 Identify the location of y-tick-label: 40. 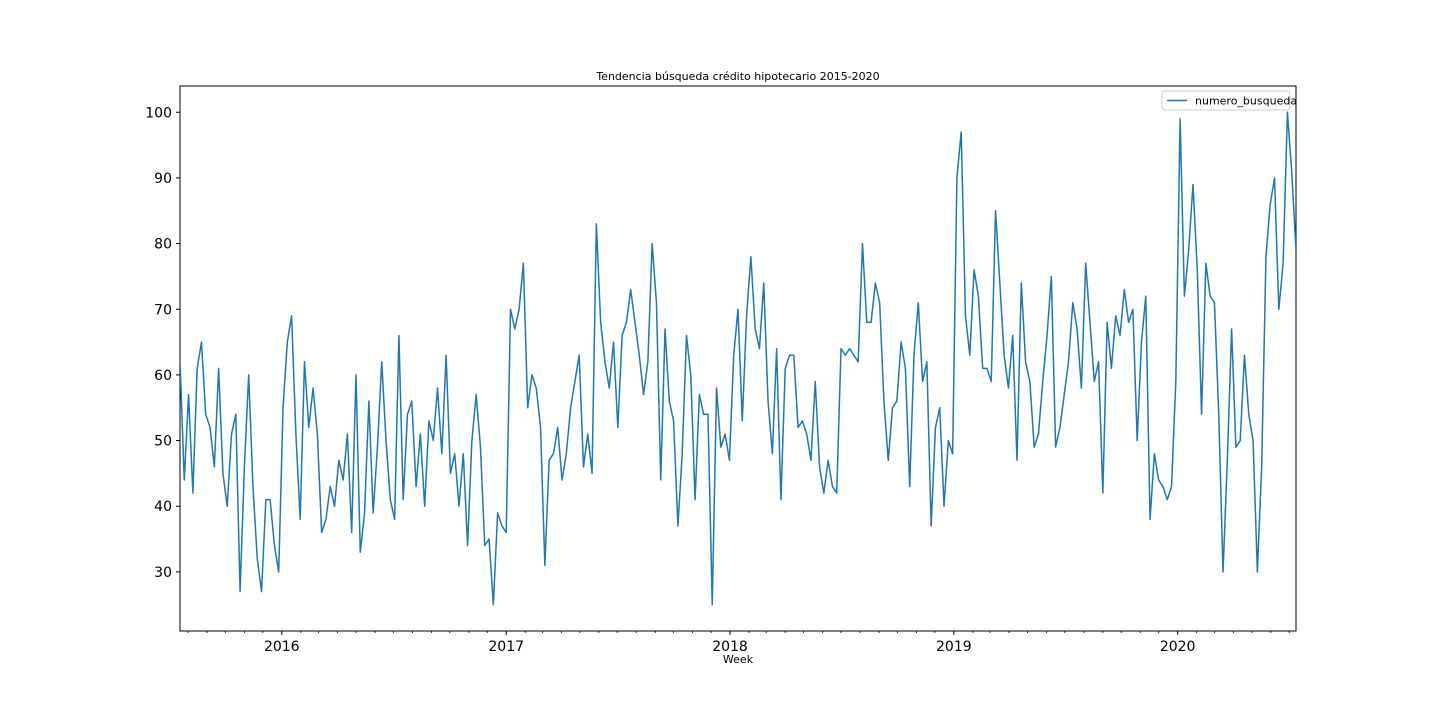
(163, 507).